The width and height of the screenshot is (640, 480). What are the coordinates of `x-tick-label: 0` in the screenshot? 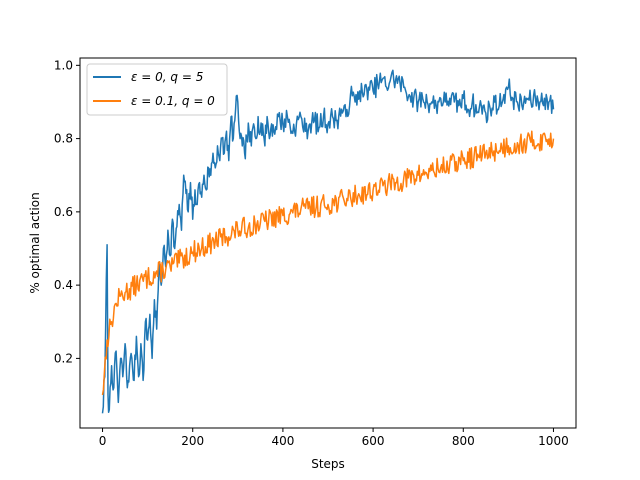 It's located at (103, 441).